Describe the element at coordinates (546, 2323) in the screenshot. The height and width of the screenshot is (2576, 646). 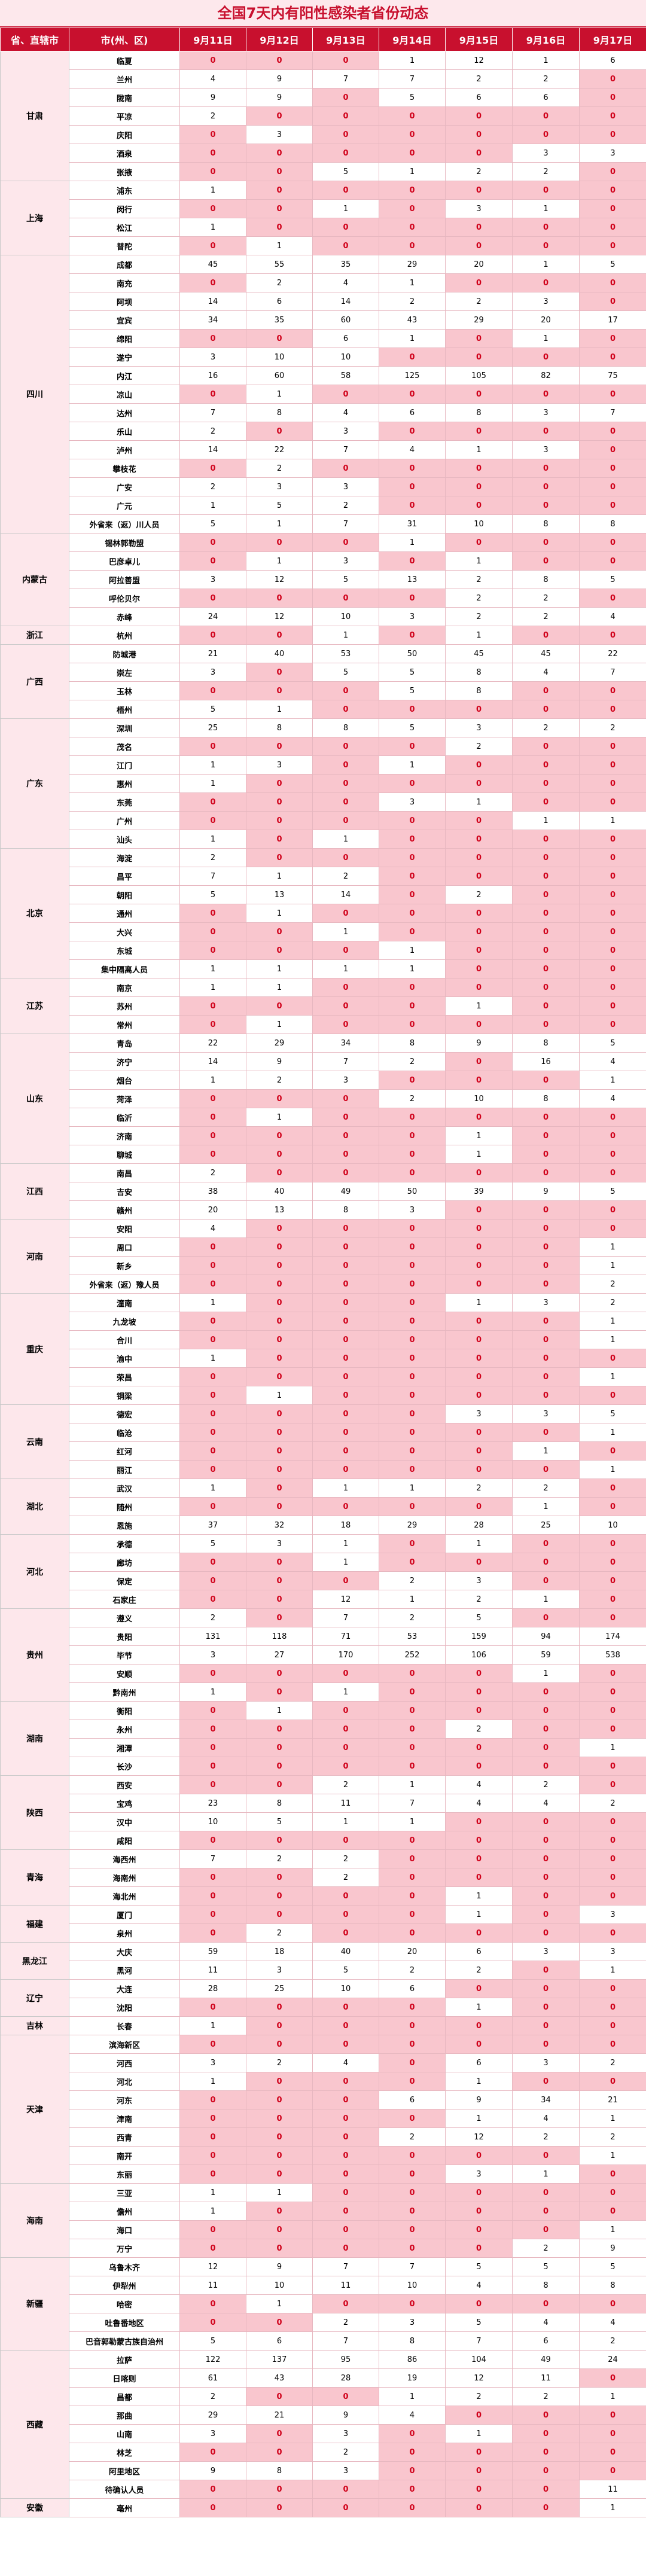
I see `count-cell: 4` at that location.